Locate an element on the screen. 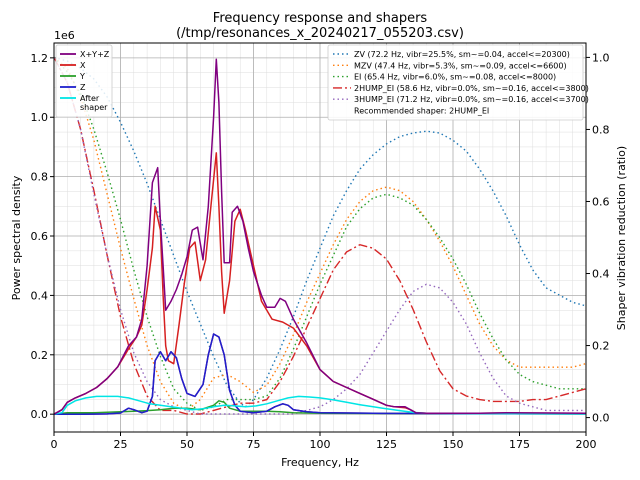 The height and width of the screenshot is (480, 640). x-tick-label: 100 is located at coordinates (320, 444).